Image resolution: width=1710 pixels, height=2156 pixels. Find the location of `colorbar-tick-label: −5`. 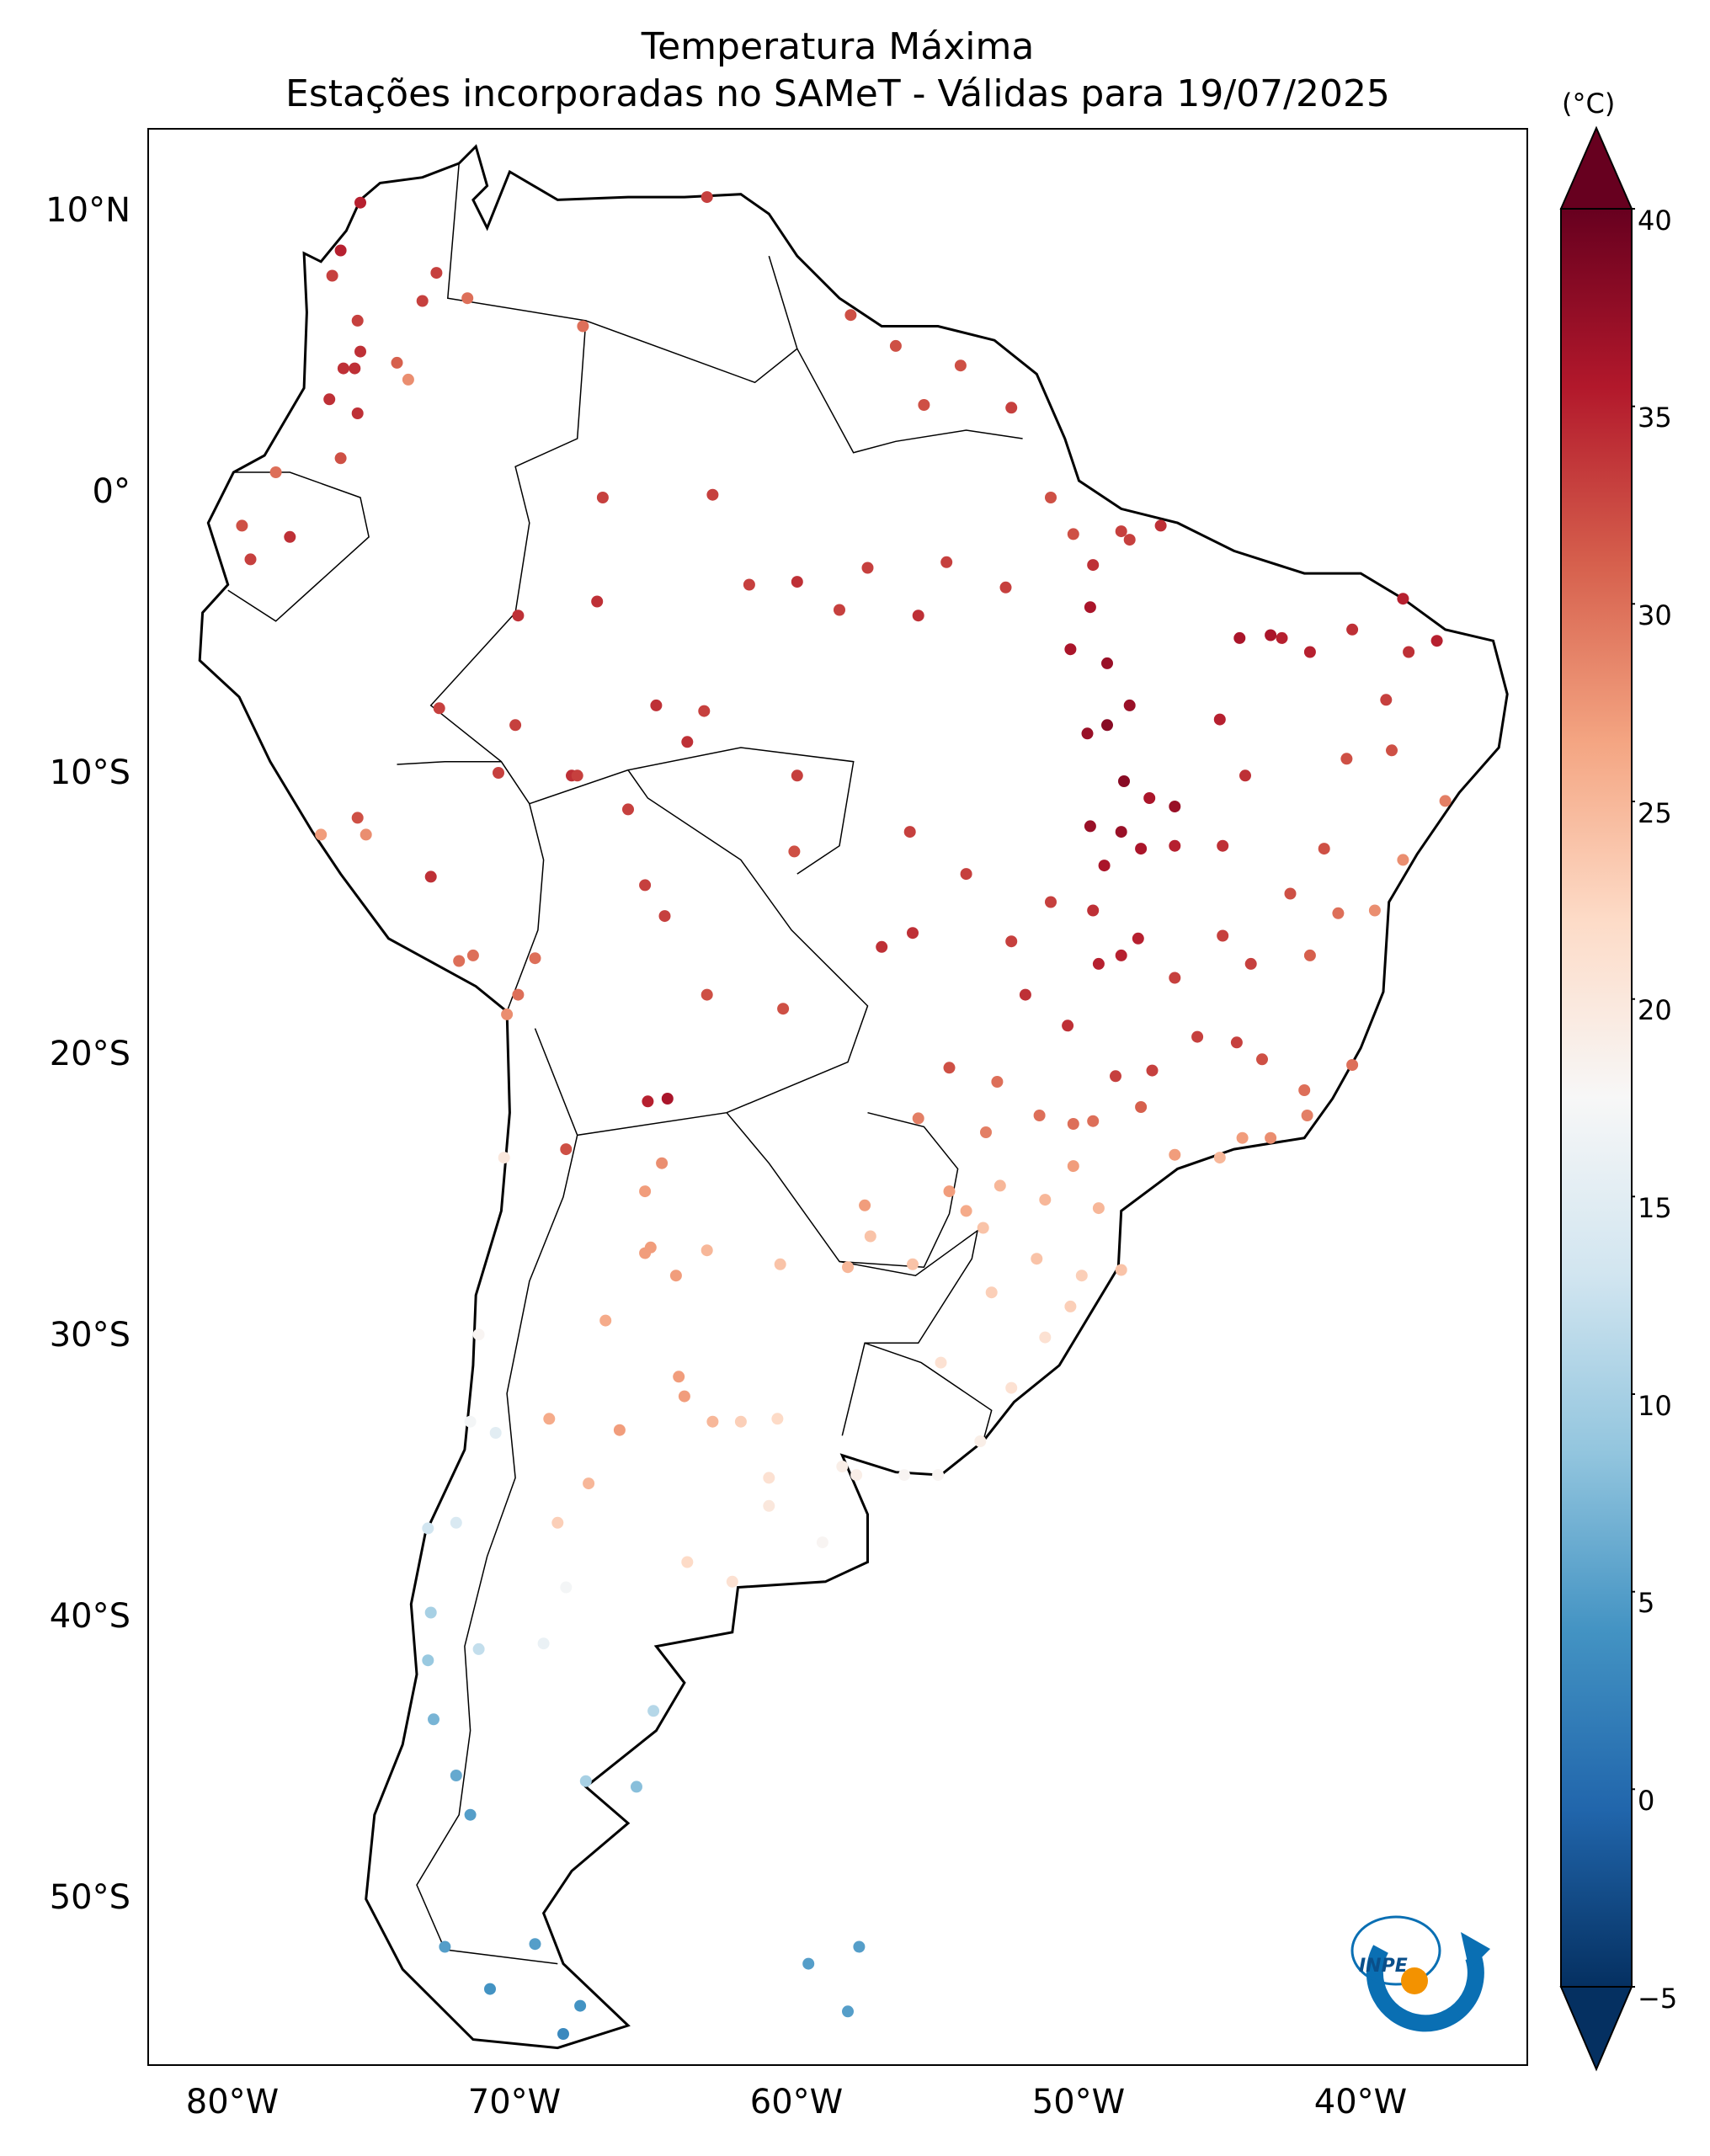

colorbar-tick-label: −5 is located at coordinates (1658, 1999).